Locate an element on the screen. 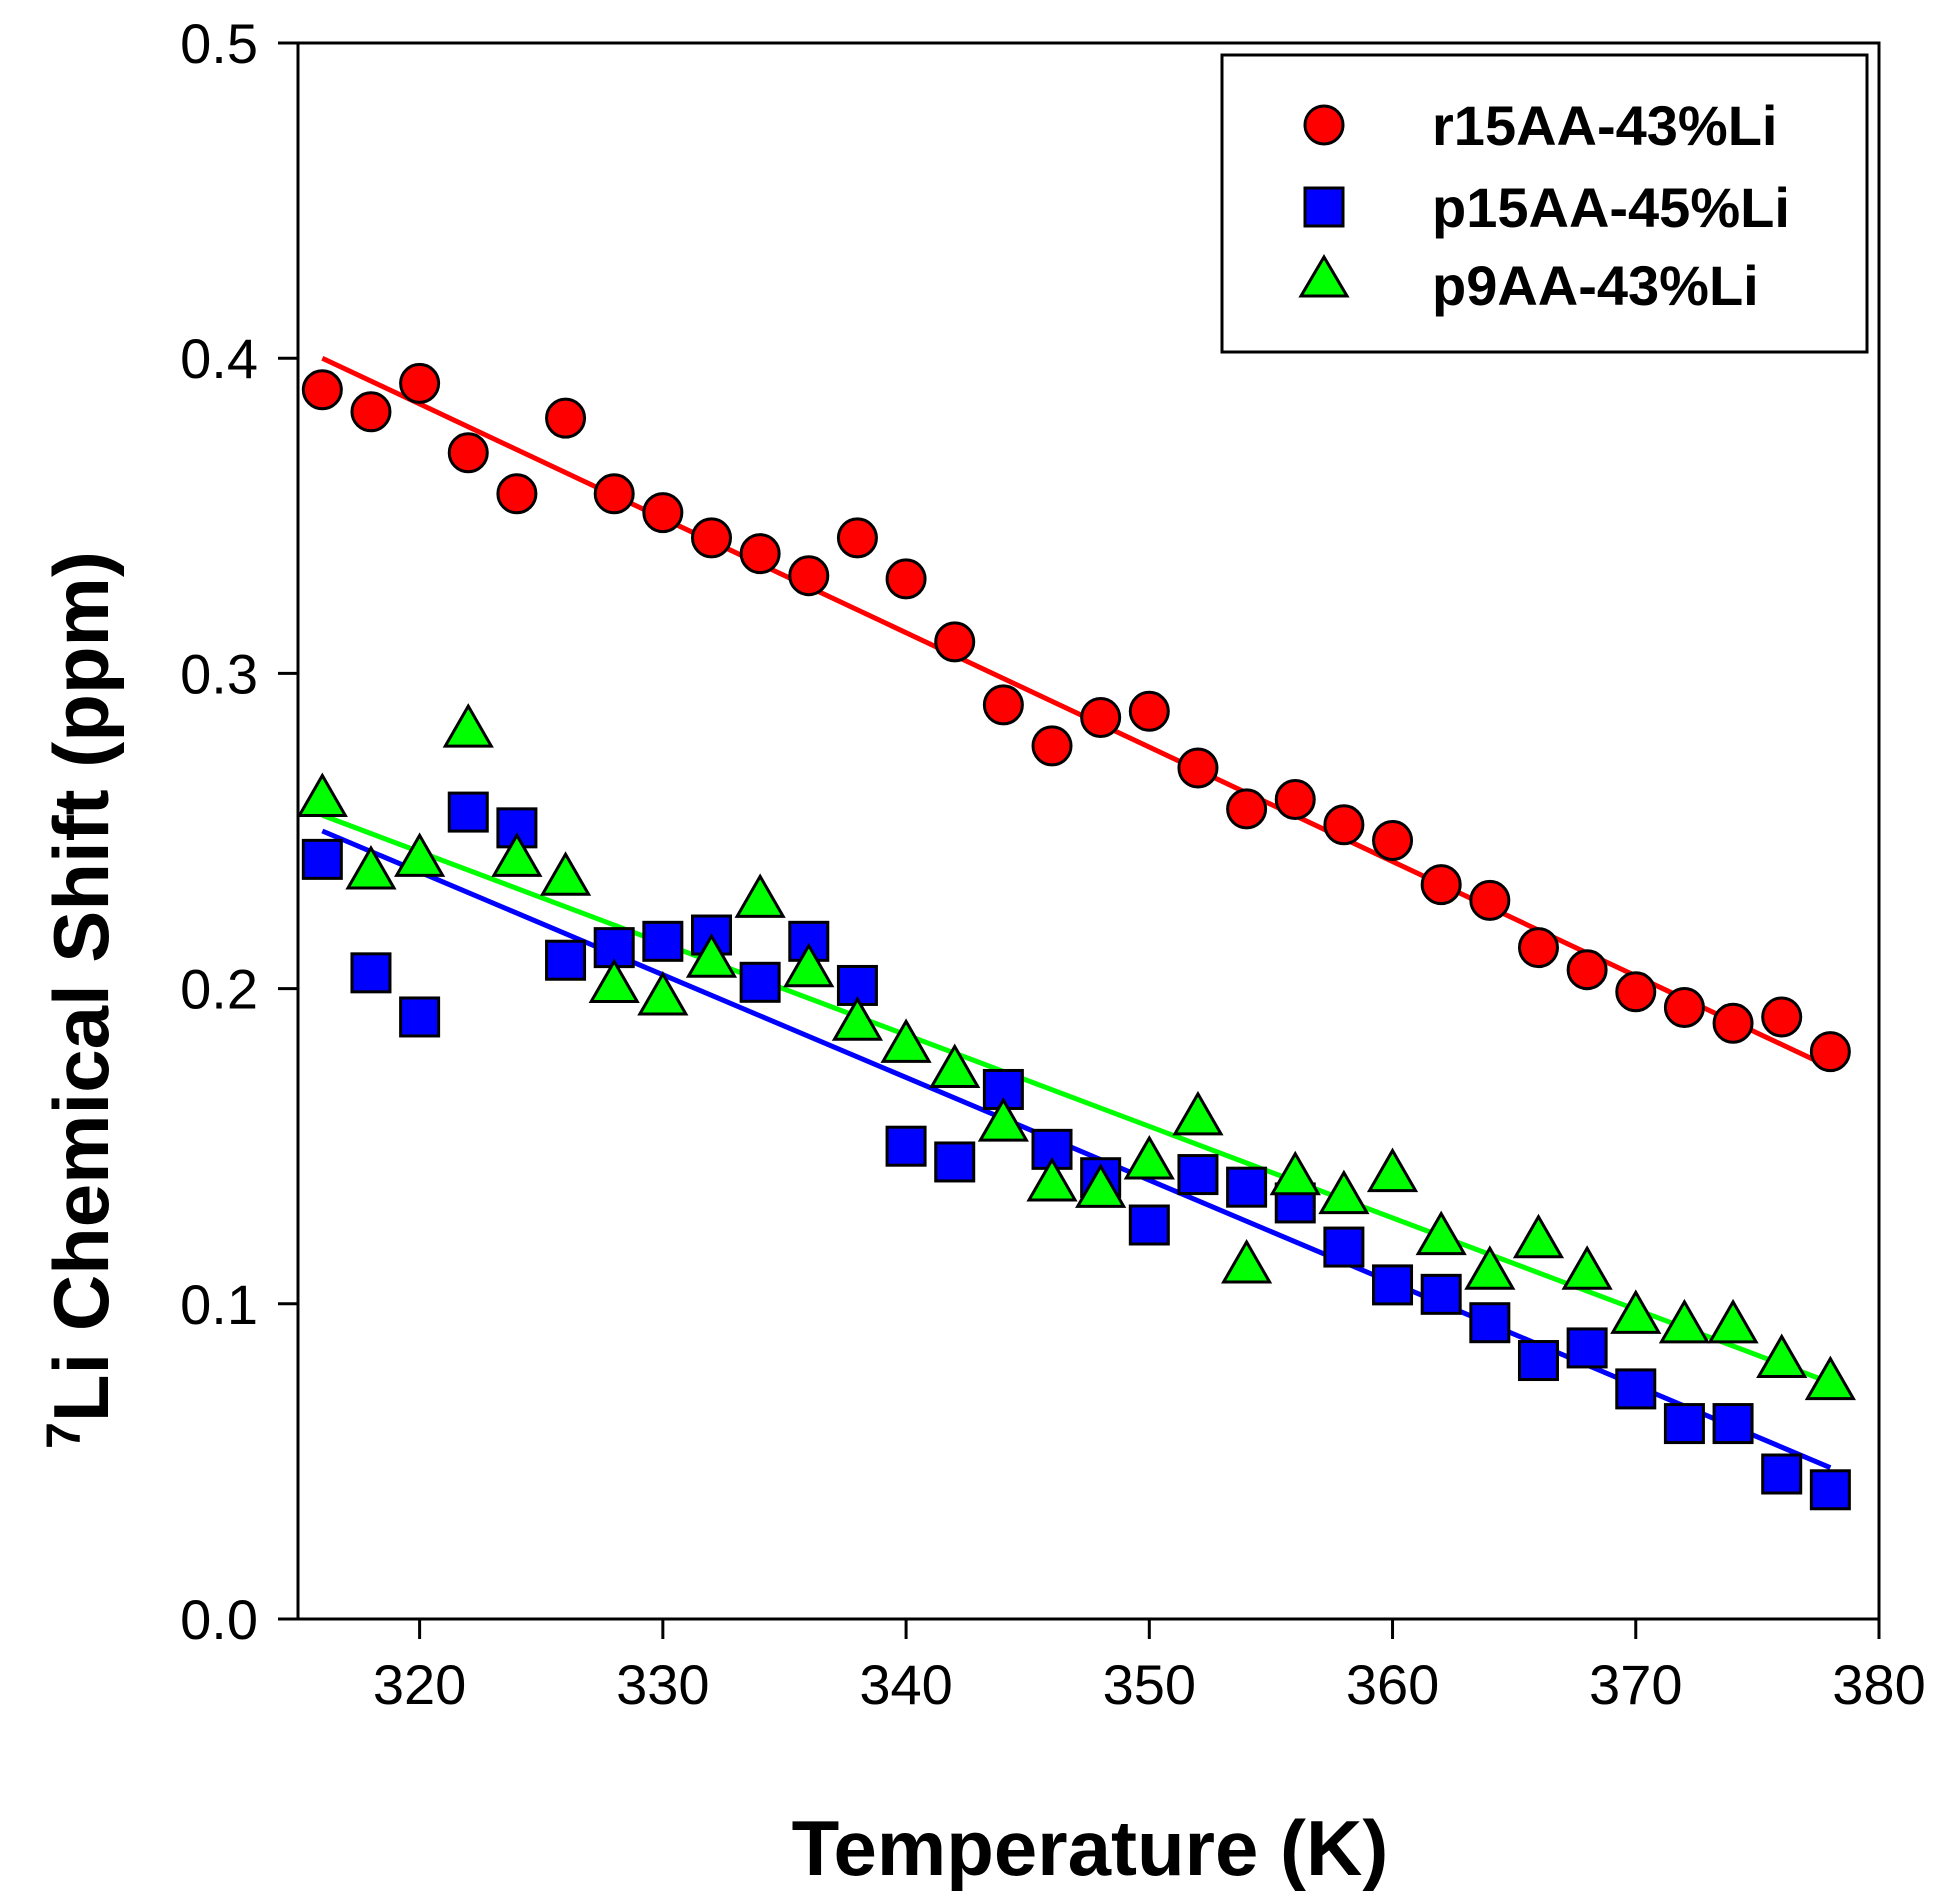 Image resolution: width=1938 pixels, height=1901 pixels. y-axis-title: 7Li Chemical Shift (ppm) is located at coordinates (81, 1000).